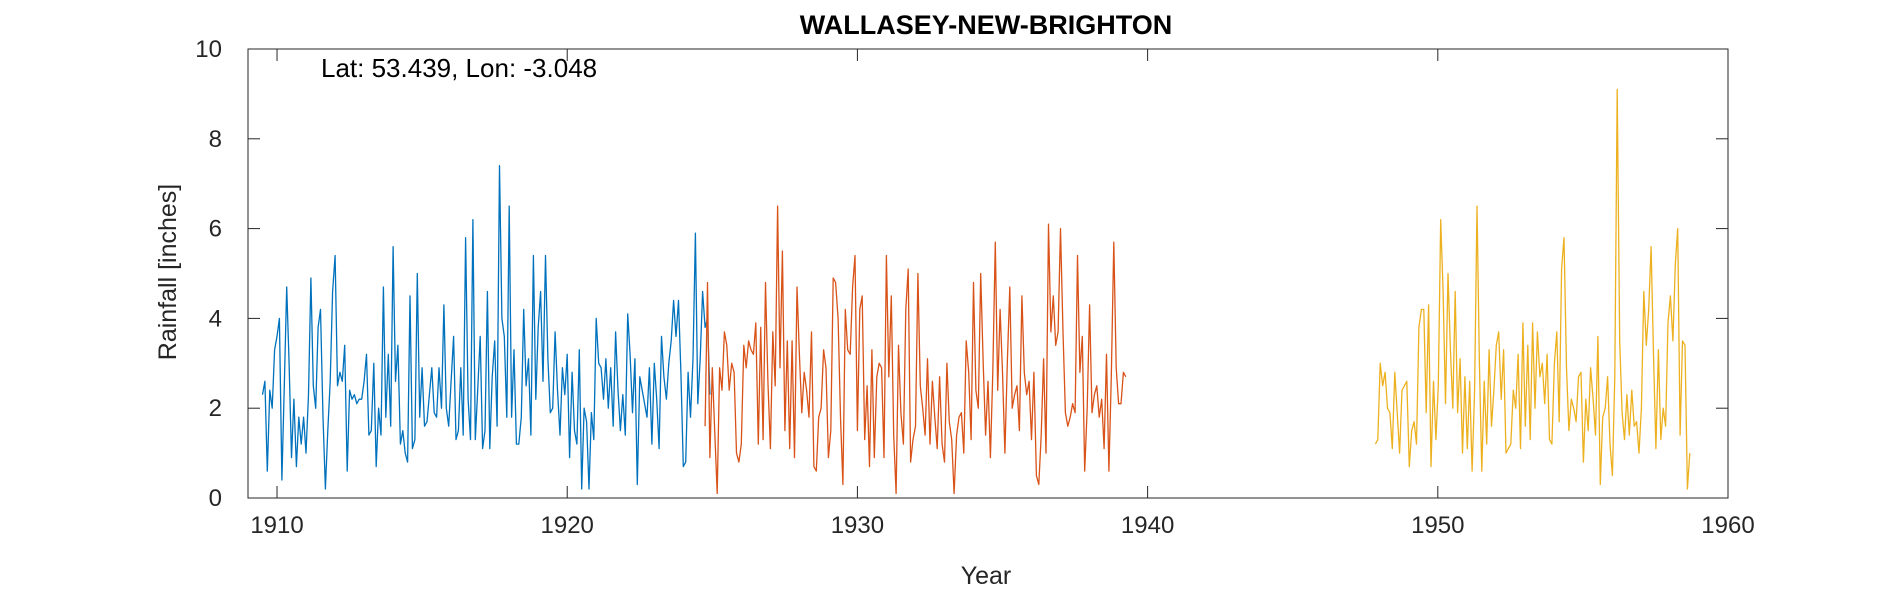 The height and width of the screenshot is (591, 1890). Describe the element at coordinates (215, 229) in the screenshot. I see `y-tick-label: 6` at that location.